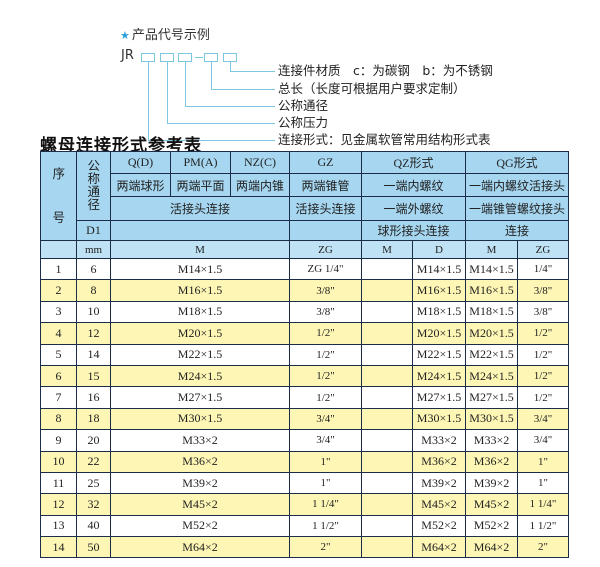 This screenshot has width=600, height=567. What do you see at coordinates (58, 269) in the screenshot?
I see `cell-no: 1` at bounding box center [58, 269].